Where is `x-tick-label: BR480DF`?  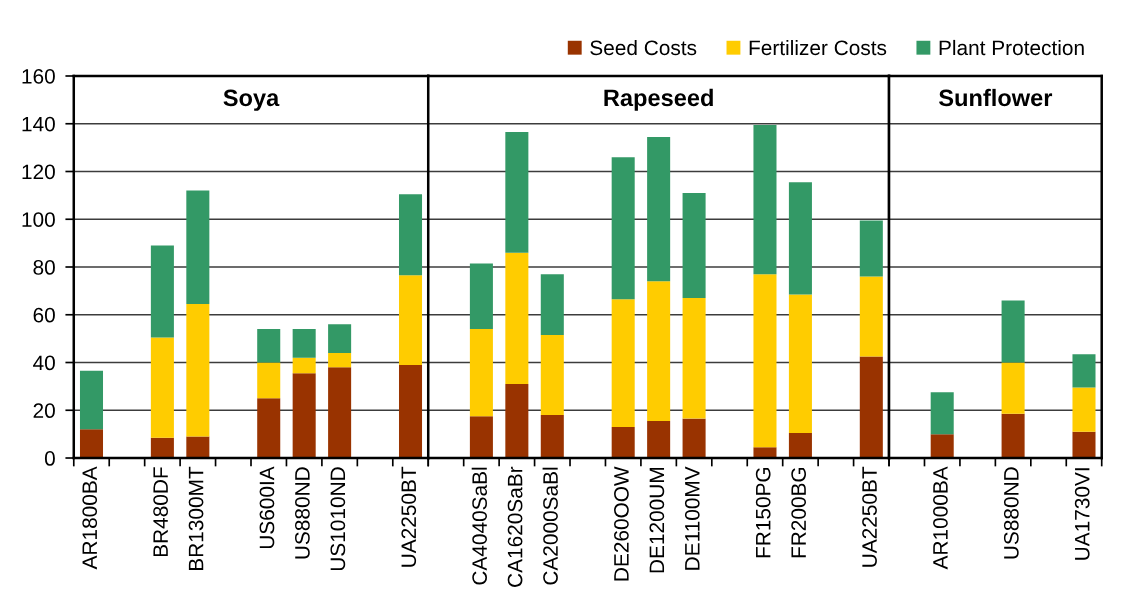
x-tick-label: BR480DF is located at coordinates (160, 512).